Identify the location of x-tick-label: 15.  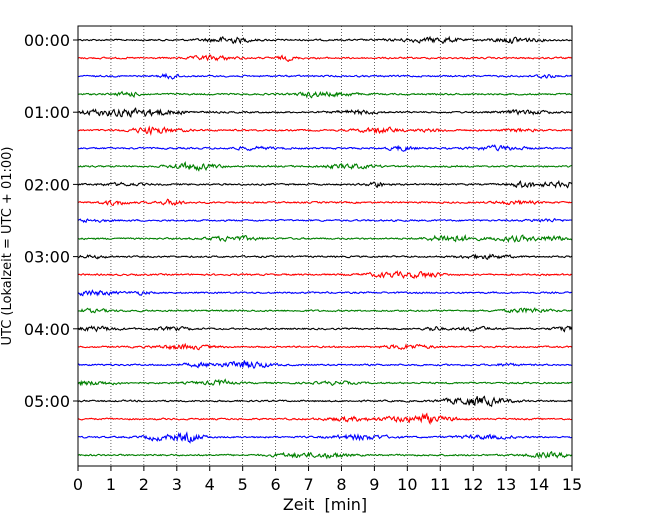
(572, 484).